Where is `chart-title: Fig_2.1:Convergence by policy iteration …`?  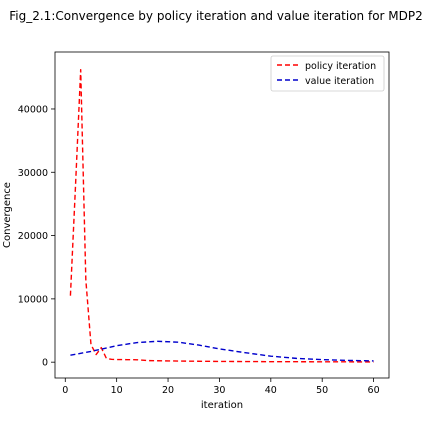
chart-title: Fig_2.1:Convergence by policy iteration … is located at coordinates (216, 16).